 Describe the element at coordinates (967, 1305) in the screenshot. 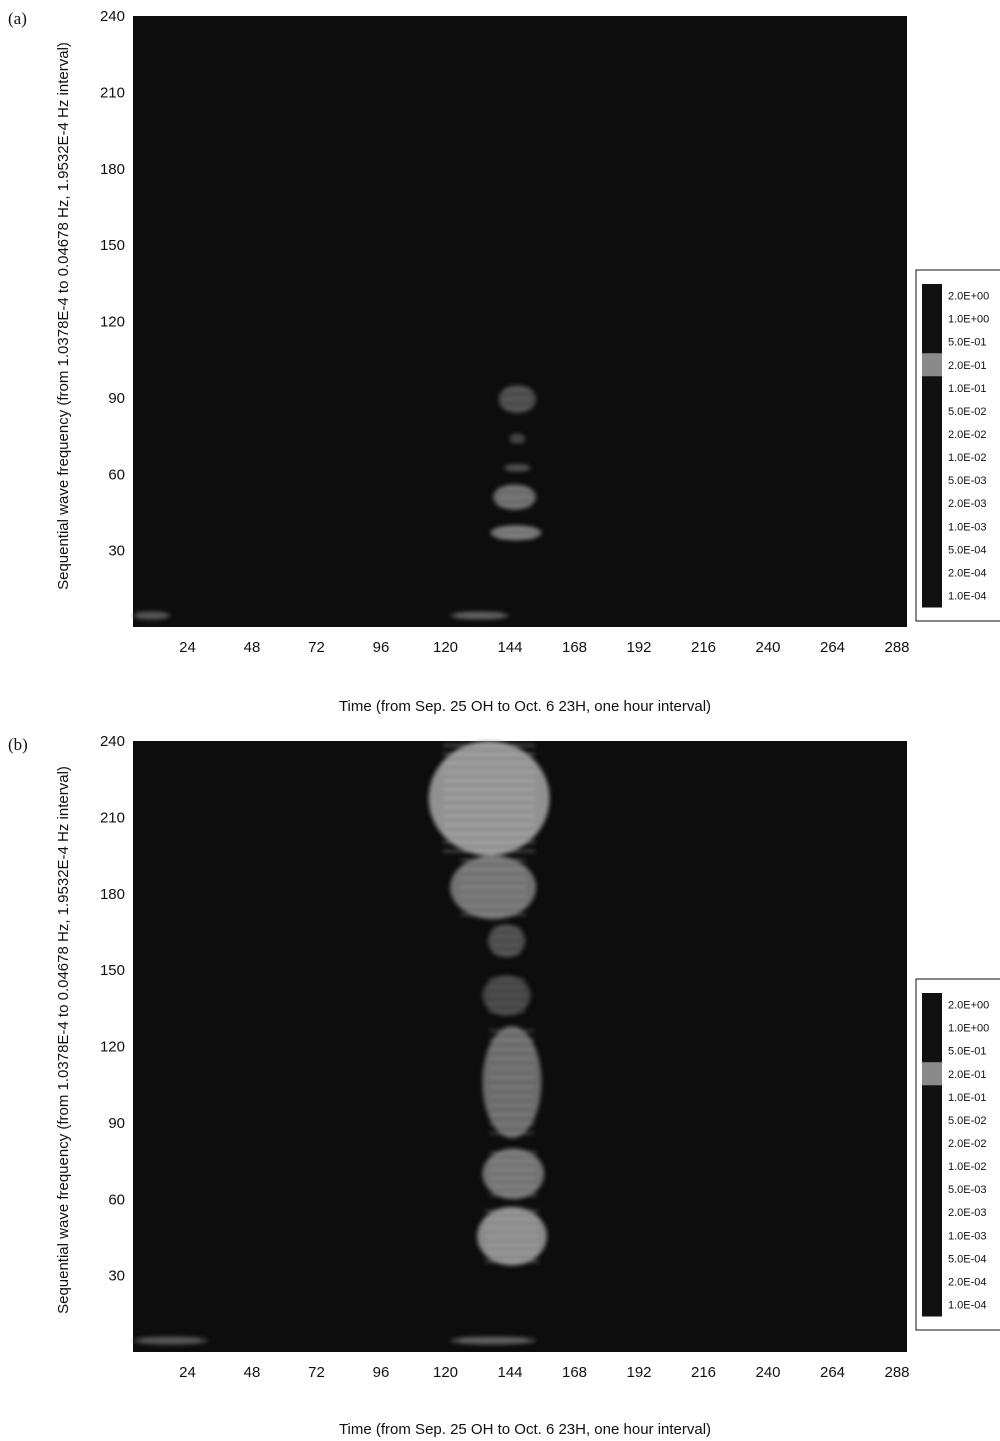

I see `heatmap-b-legend-label: 1.0E-04` at that location.